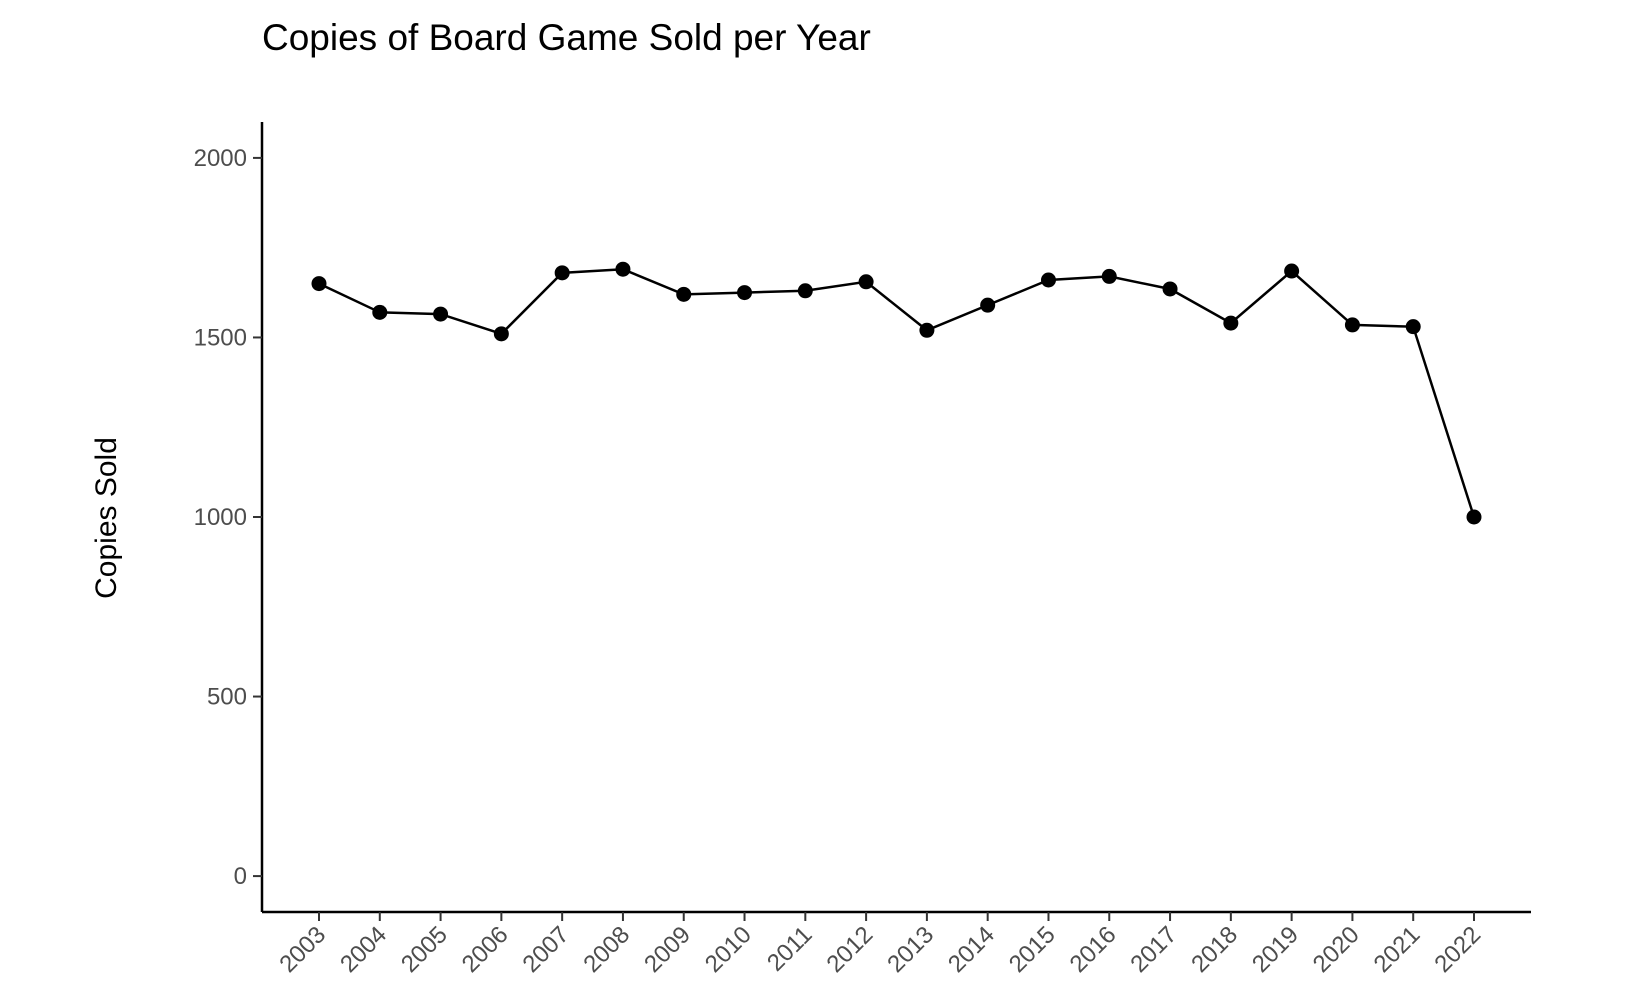 Image resolution: width=1650 pixels, height=990 pixels. I want to click on y-tick-label: 2000, so click(220, 158).